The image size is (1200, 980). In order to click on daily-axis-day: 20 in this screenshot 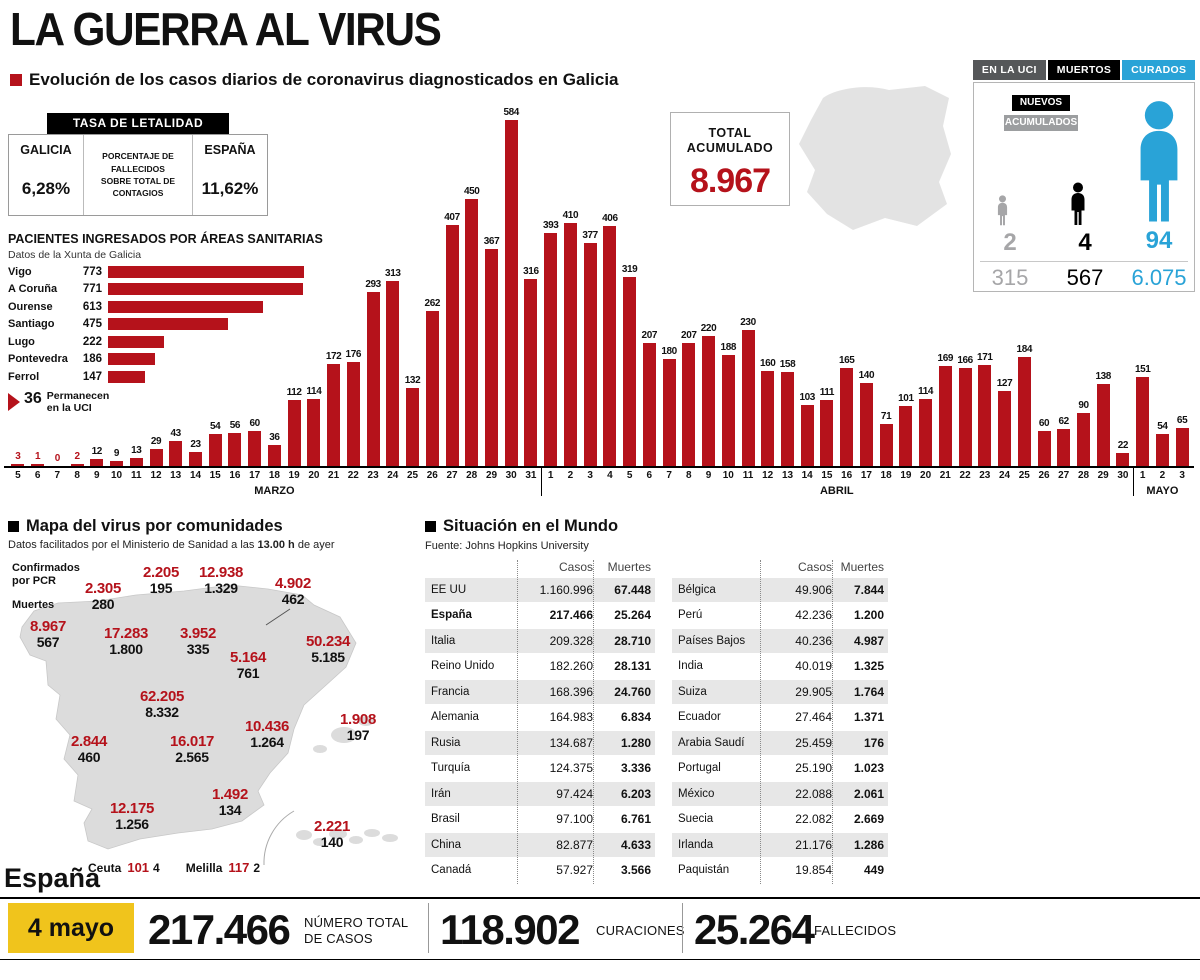, I will do `click(314, 475)`.